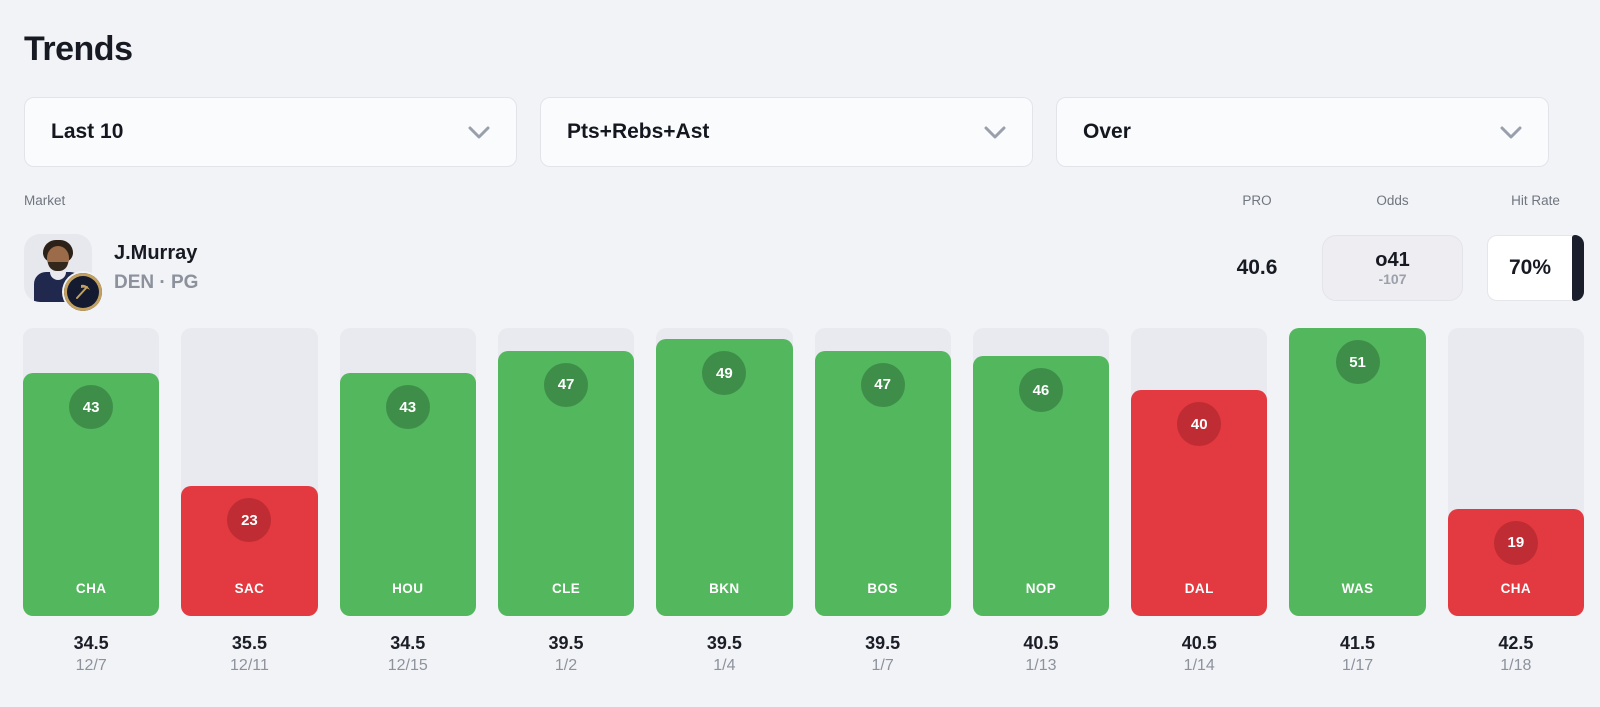 This screenshot has height=707, width=1600. I want to click on trend-bar-column: 40 DAL 40.5 1/14, so click(1199, 501).